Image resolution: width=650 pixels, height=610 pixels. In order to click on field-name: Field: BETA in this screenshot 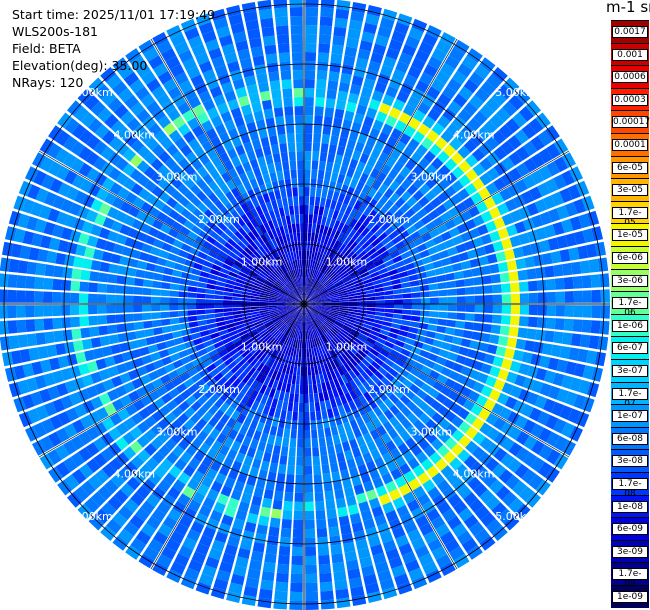, I will do `click(46, 48)`.